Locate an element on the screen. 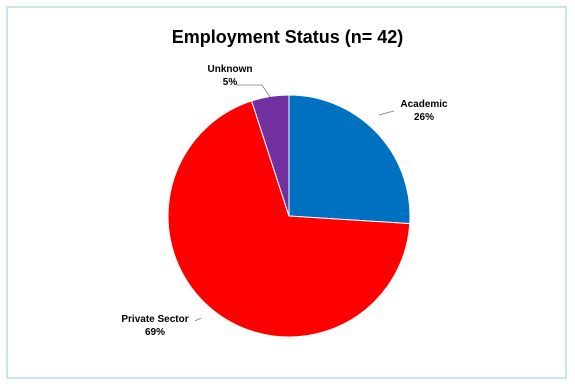  data-label-unknown: Unknown 5% is located at coordinates (230, 76).